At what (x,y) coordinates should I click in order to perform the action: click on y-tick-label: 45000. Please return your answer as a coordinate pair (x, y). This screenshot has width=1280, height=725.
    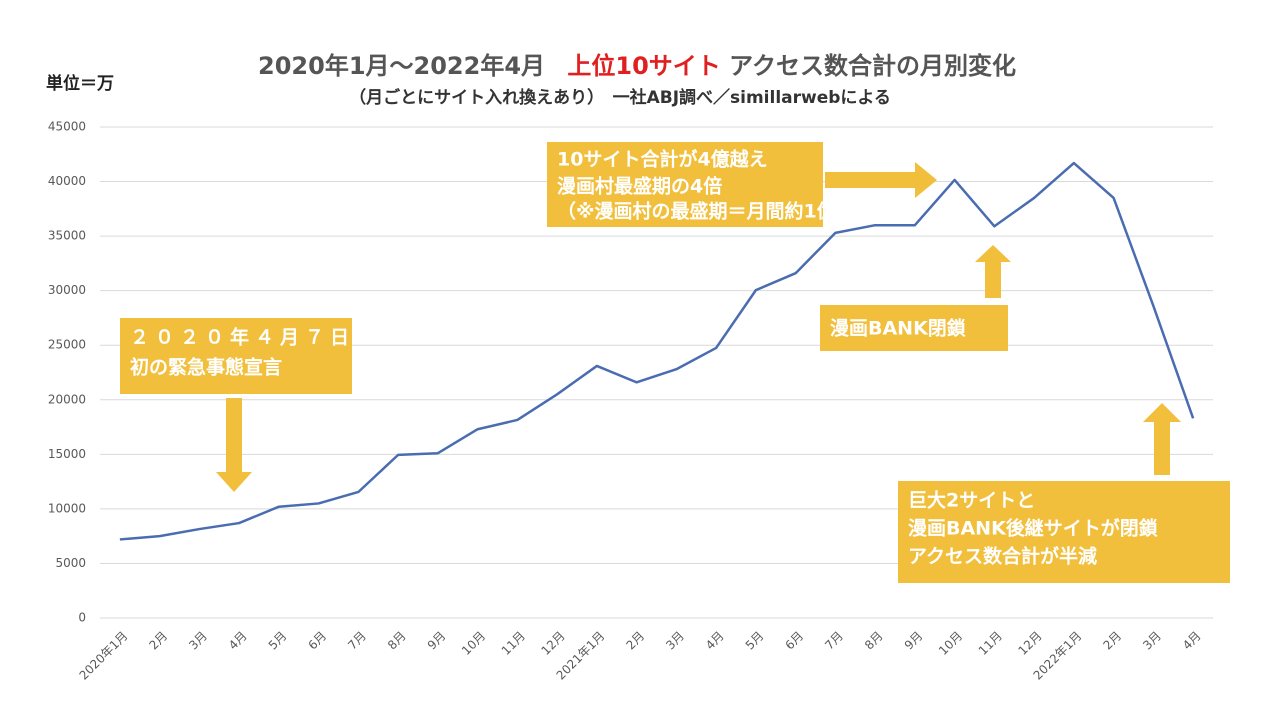
    Looking at the image, I should click on (67, 127).